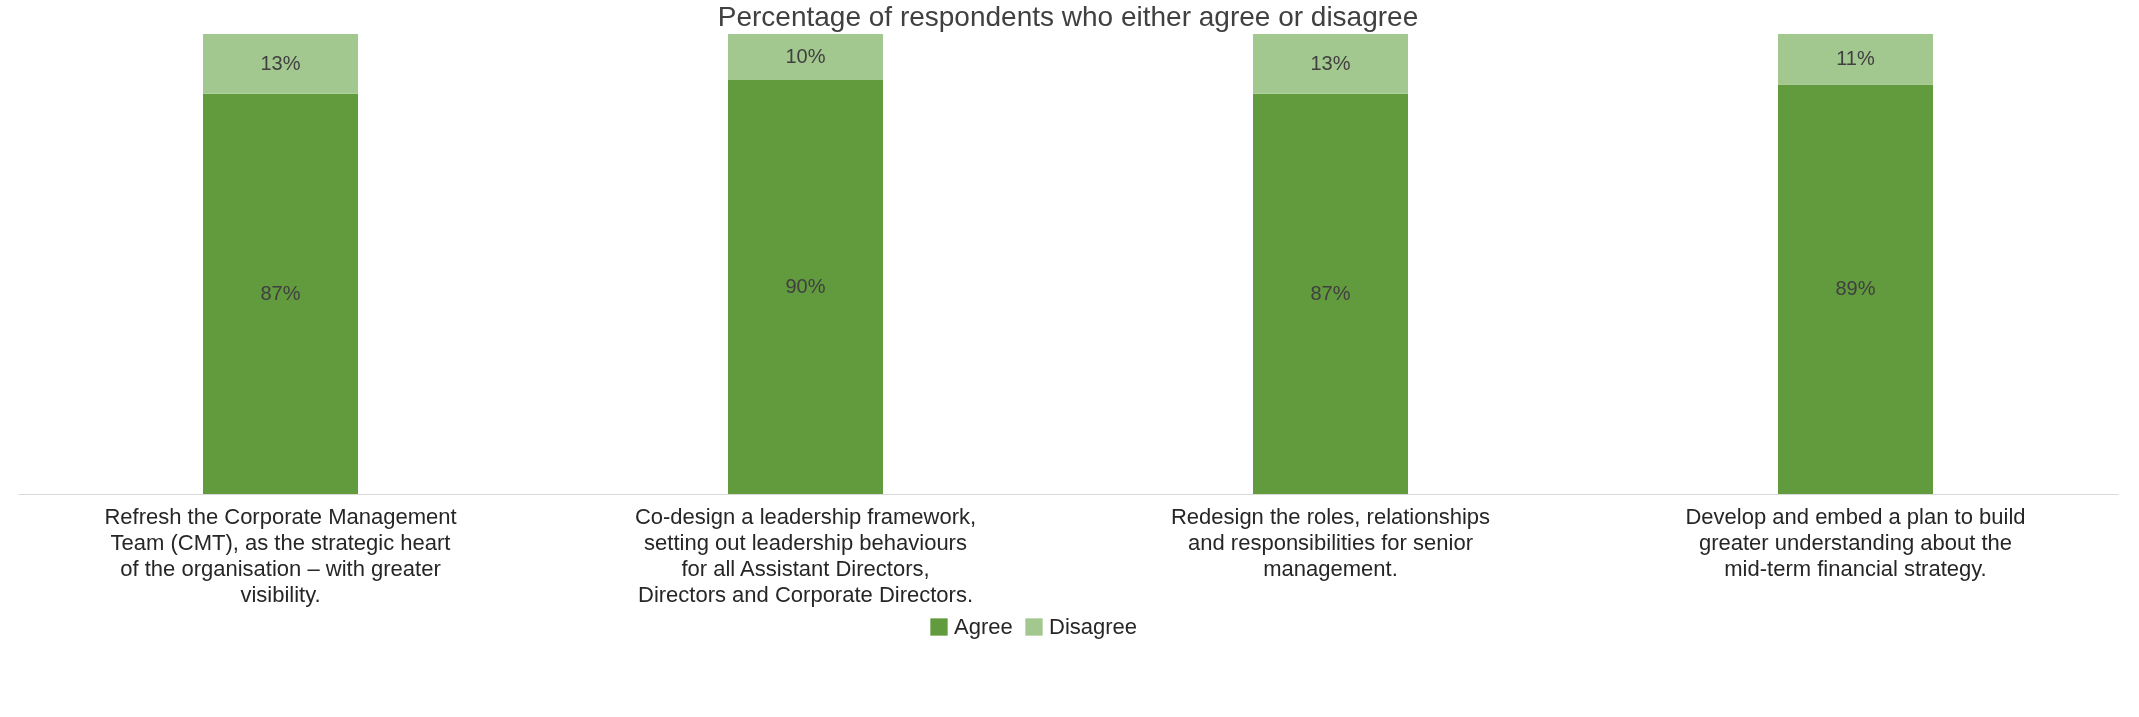 This screenshot has height=717, width=2139. I want to click on x-tick-label: Refresh the Corporate Management Team (CMT), as the strategic heart of the organisation – with greater visibility., so click(280, 555).